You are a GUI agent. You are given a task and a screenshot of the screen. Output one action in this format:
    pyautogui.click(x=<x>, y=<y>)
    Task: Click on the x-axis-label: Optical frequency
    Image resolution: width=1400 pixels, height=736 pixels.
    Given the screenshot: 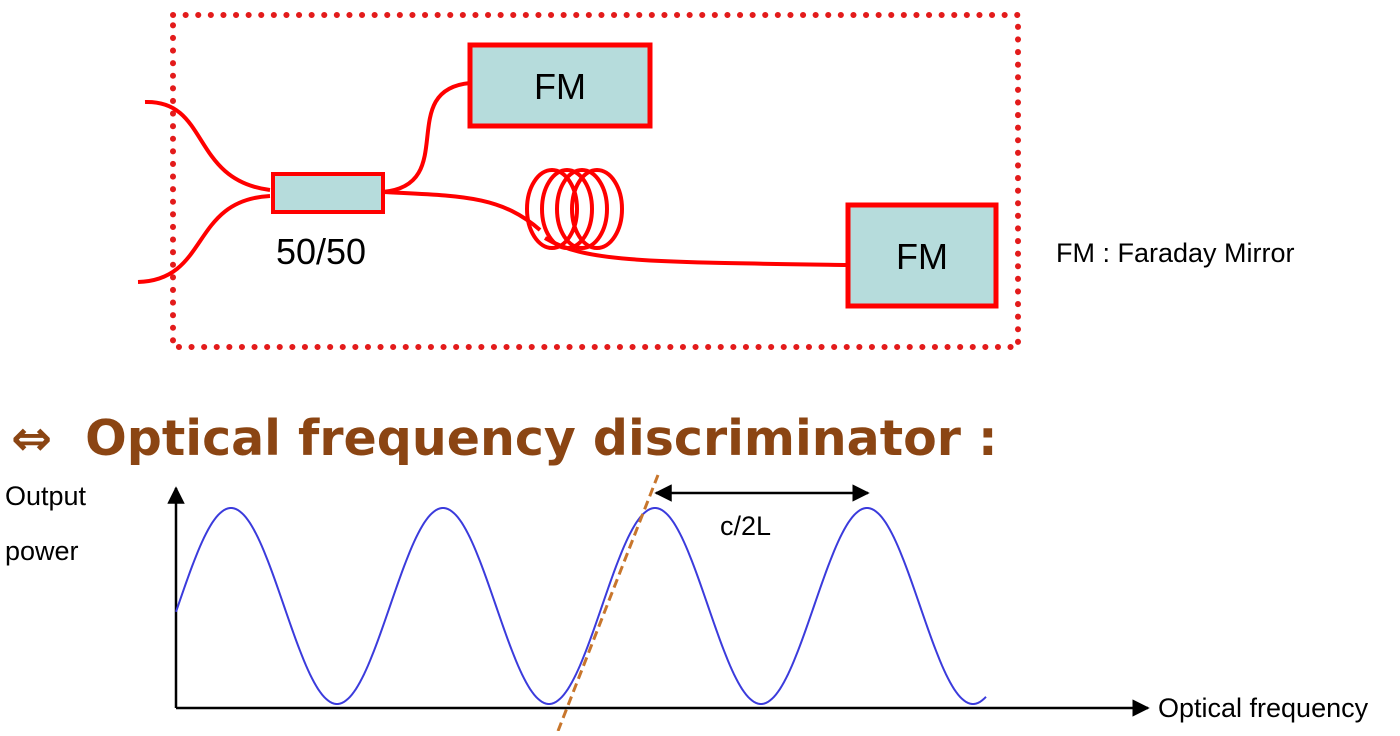 What is the action you would take?
    pyautogui.click(x=1263, y=708)
    